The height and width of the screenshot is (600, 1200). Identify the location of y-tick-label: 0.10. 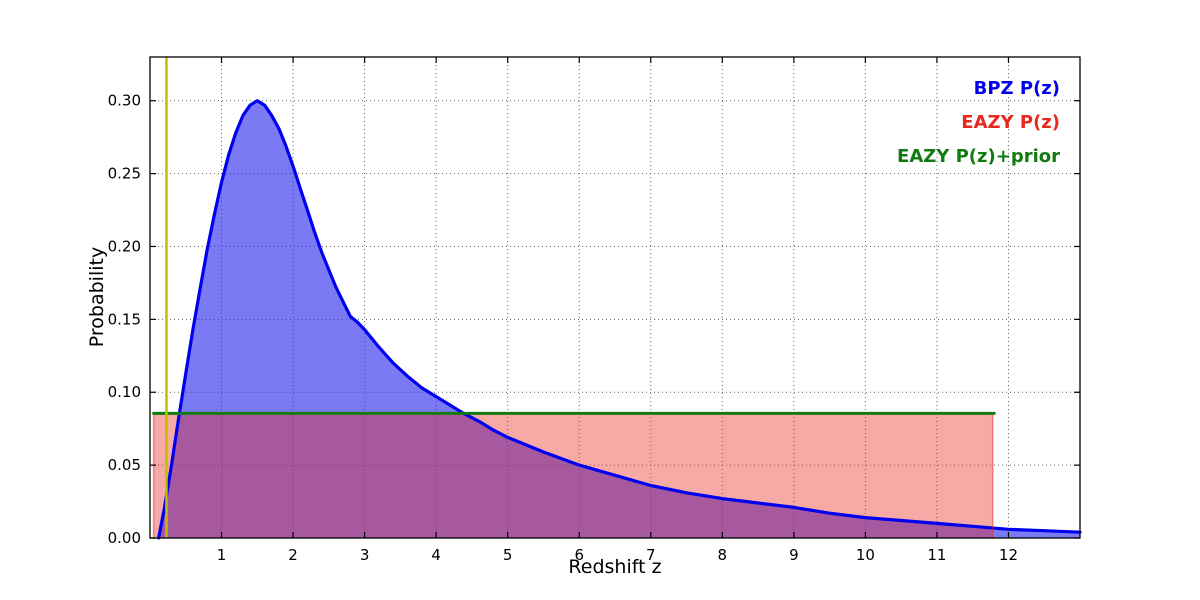
(124, 392).